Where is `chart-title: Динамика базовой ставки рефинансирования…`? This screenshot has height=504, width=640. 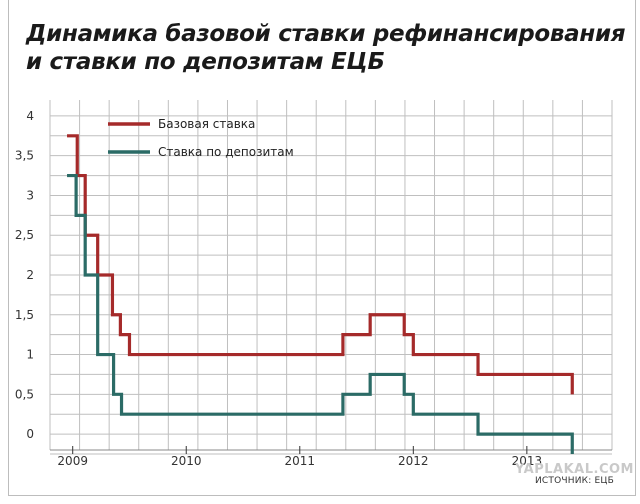 chart-title: Динамика базовой ставки рефинансирования… is located at coordinates (326, 48).